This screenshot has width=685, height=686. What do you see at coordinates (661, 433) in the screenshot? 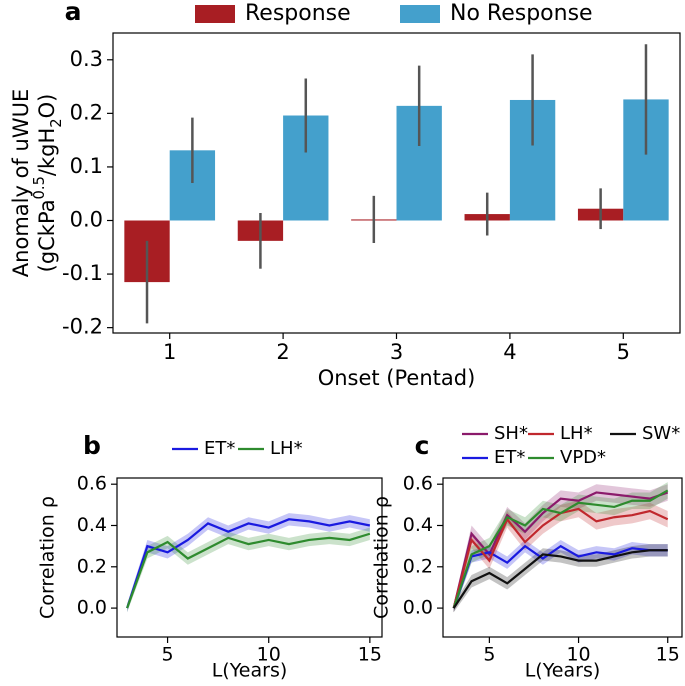
I see `legend-label: SW*` at bounding box center [661, 433].